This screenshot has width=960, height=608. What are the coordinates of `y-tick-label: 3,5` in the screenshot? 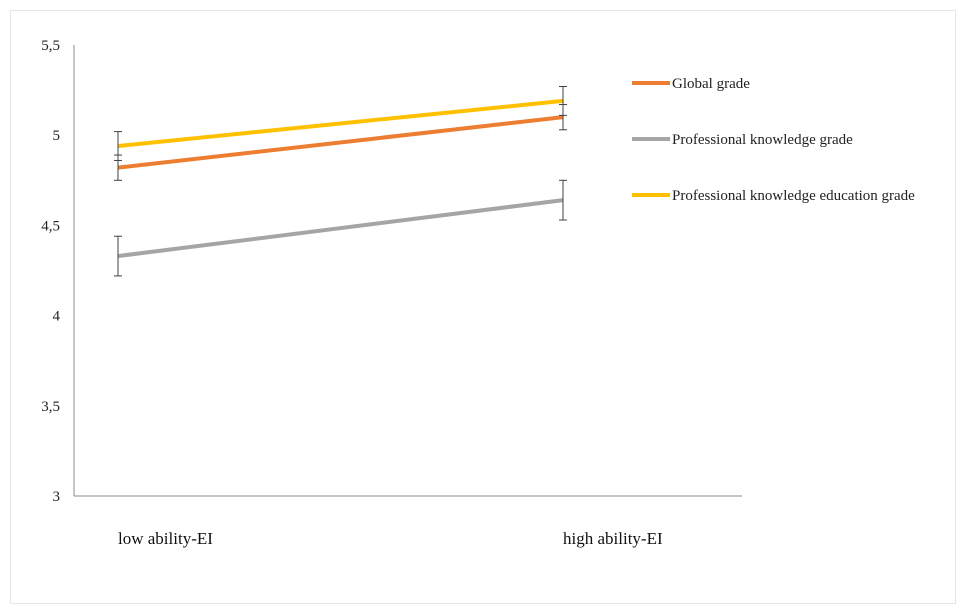 It's located at (50, 407).